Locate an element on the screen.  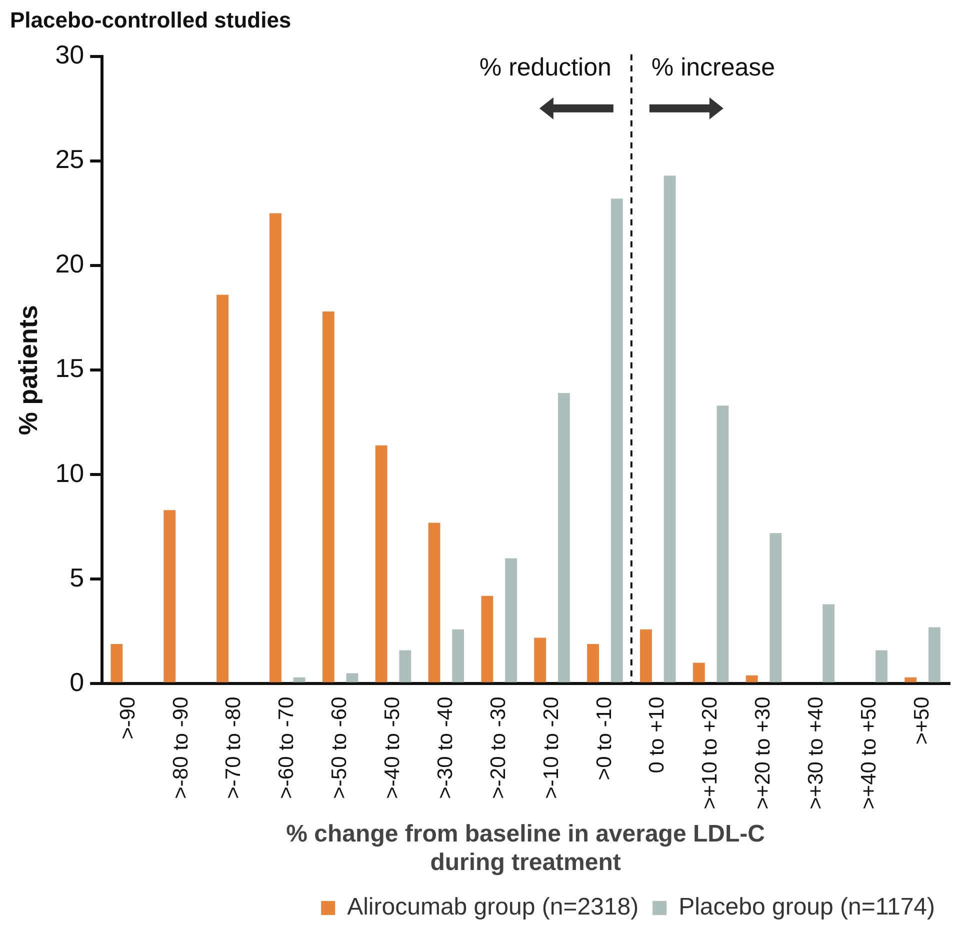
legend-label: Placebo group (n=1174) is located at coordinates (806, 907).